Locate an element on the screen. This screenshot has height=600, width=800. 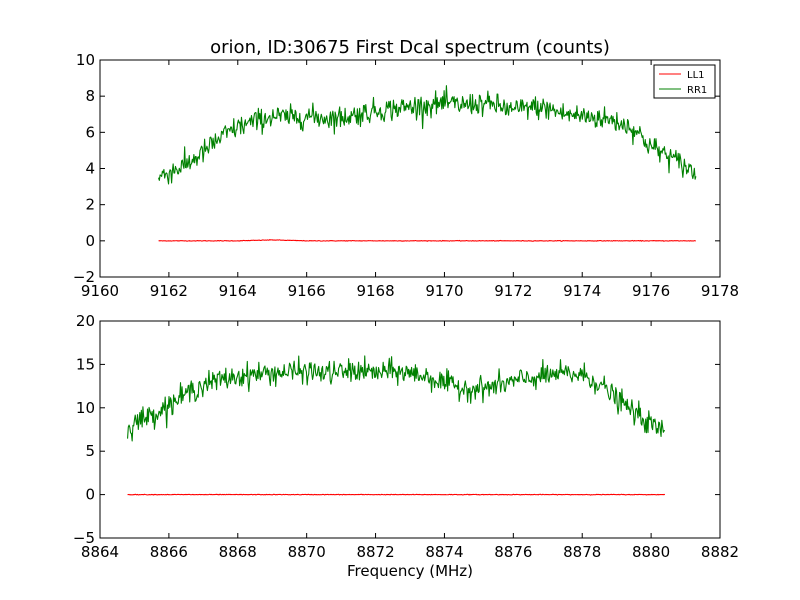
x-tick-label: 8874 is located at coordinates (444, 552).